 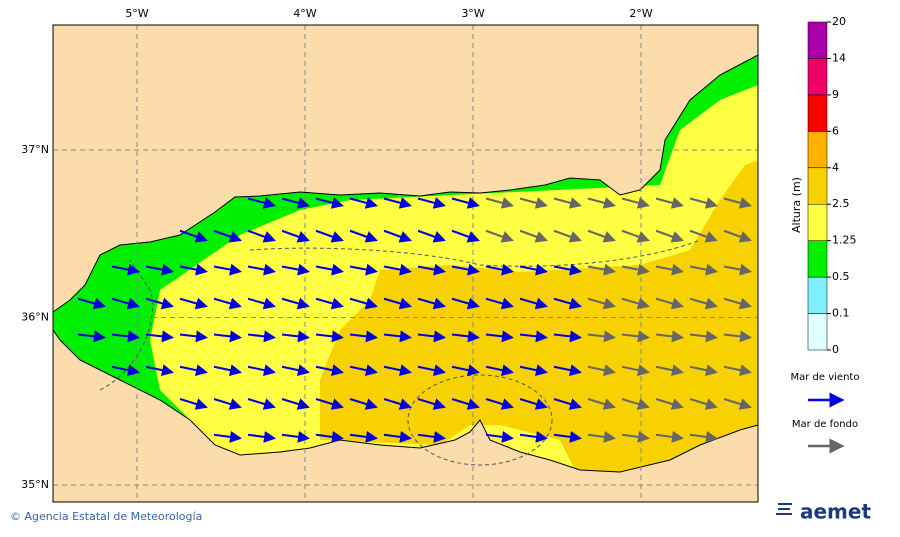 I want to click on lon-label: 5°W, so click(x=136, y=13).